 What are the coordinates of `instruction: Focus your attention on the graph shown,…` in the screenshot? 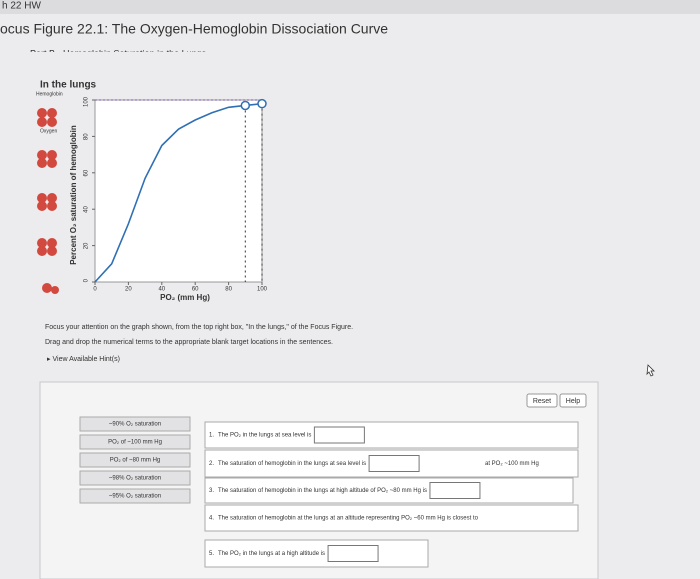 It's located at (199, 327).